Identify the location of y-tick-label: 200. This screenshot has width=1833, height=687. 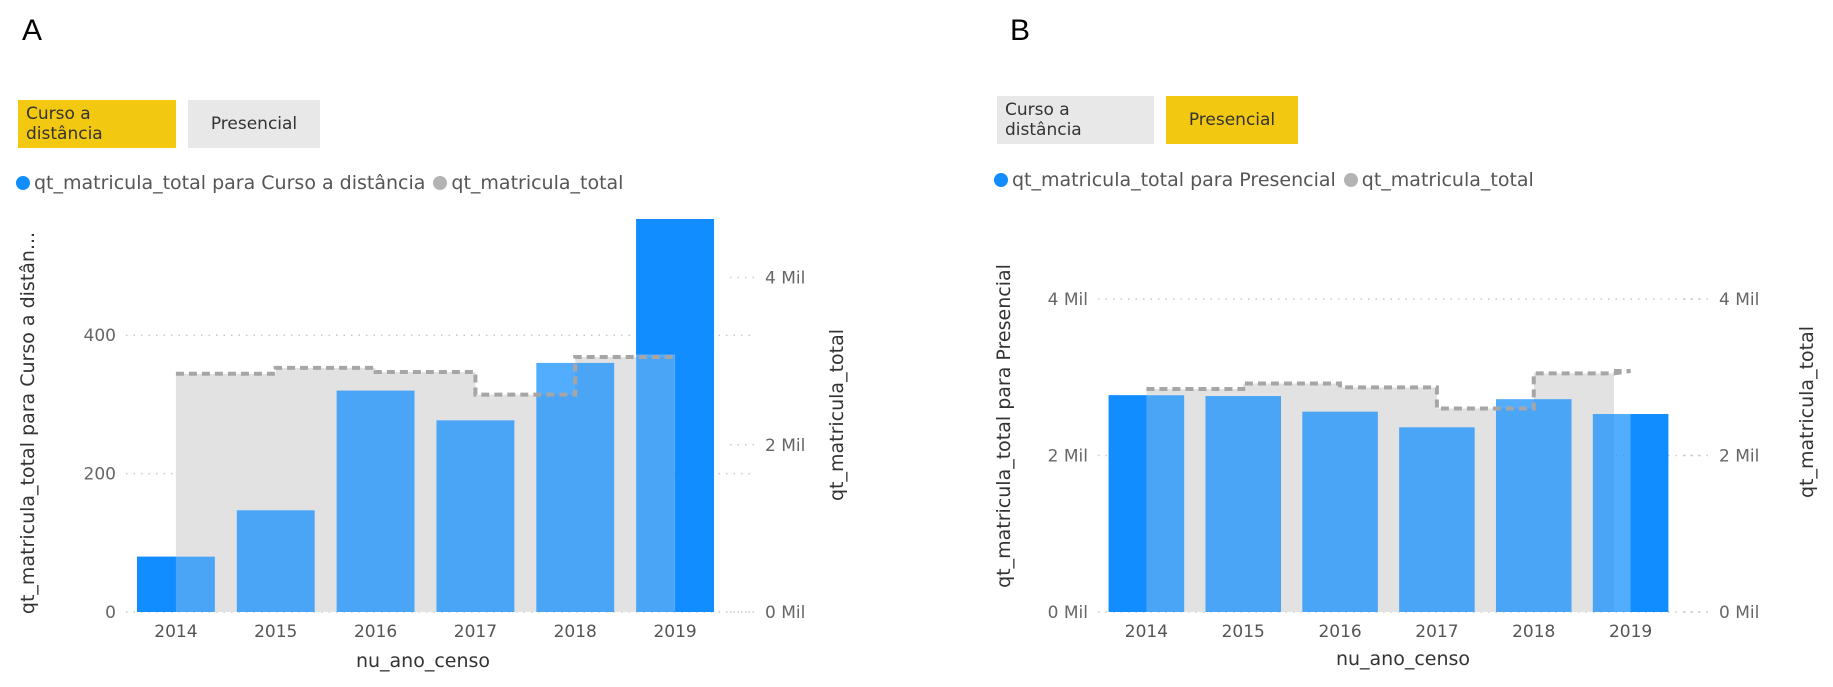
(100, 475).